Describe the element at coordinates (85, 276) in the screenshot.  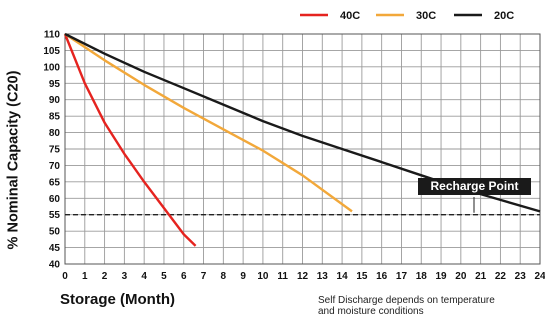
I see `x-tick-label: 1` at that location.